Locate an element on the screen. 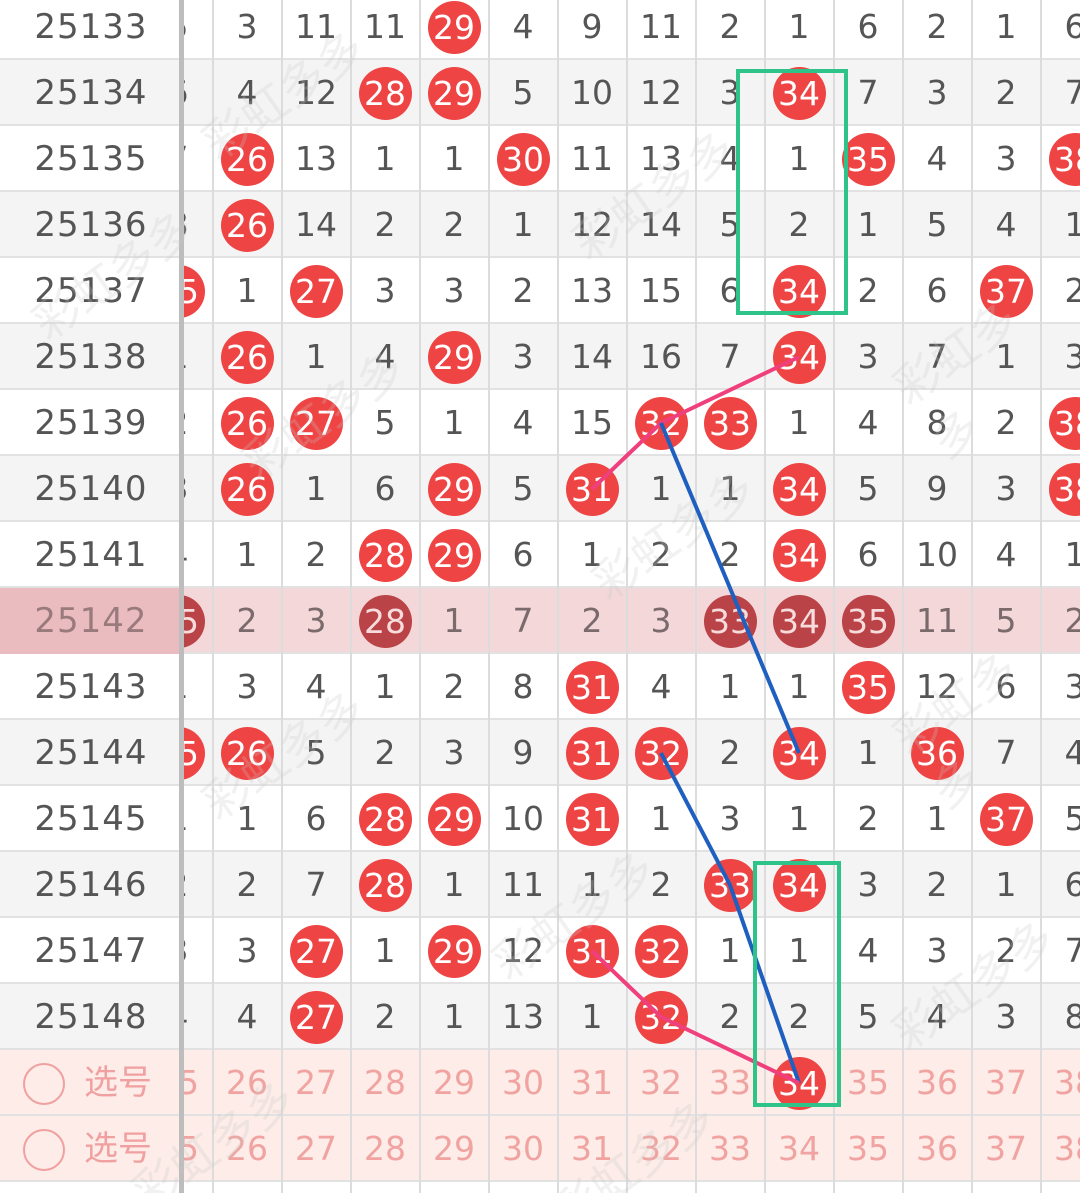 The width and height of the screenshot is (1080, 1193). drawn-ball-34: 34 is located at coordinates (799, 1083).